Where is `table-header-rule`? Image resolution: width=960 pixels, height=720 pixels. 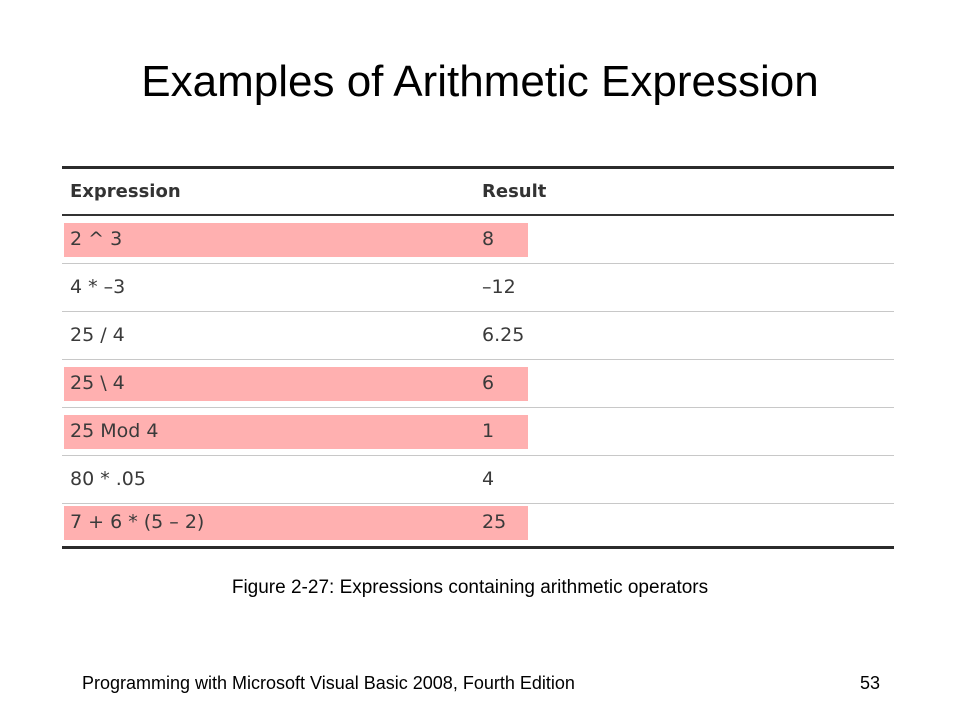 table-header-rule is located at coordinates (478, 215).